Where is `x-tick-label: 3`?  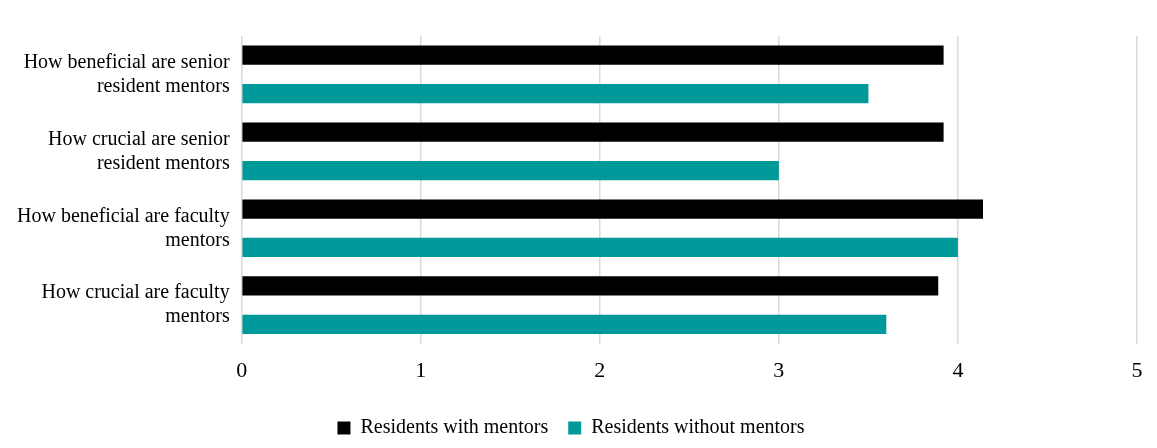
x-tick-label: 3 is located at coordinates (779, 369).